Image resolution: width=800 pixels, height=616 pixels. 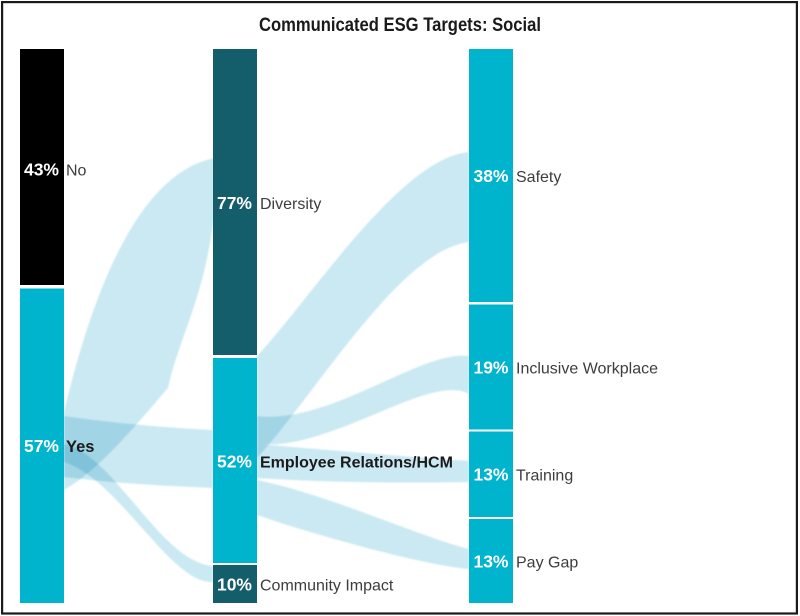 What do you see at coordinates (234, 585) in the screenshot?
I see `svg-text: 10%` at bounding box center [234, 585].